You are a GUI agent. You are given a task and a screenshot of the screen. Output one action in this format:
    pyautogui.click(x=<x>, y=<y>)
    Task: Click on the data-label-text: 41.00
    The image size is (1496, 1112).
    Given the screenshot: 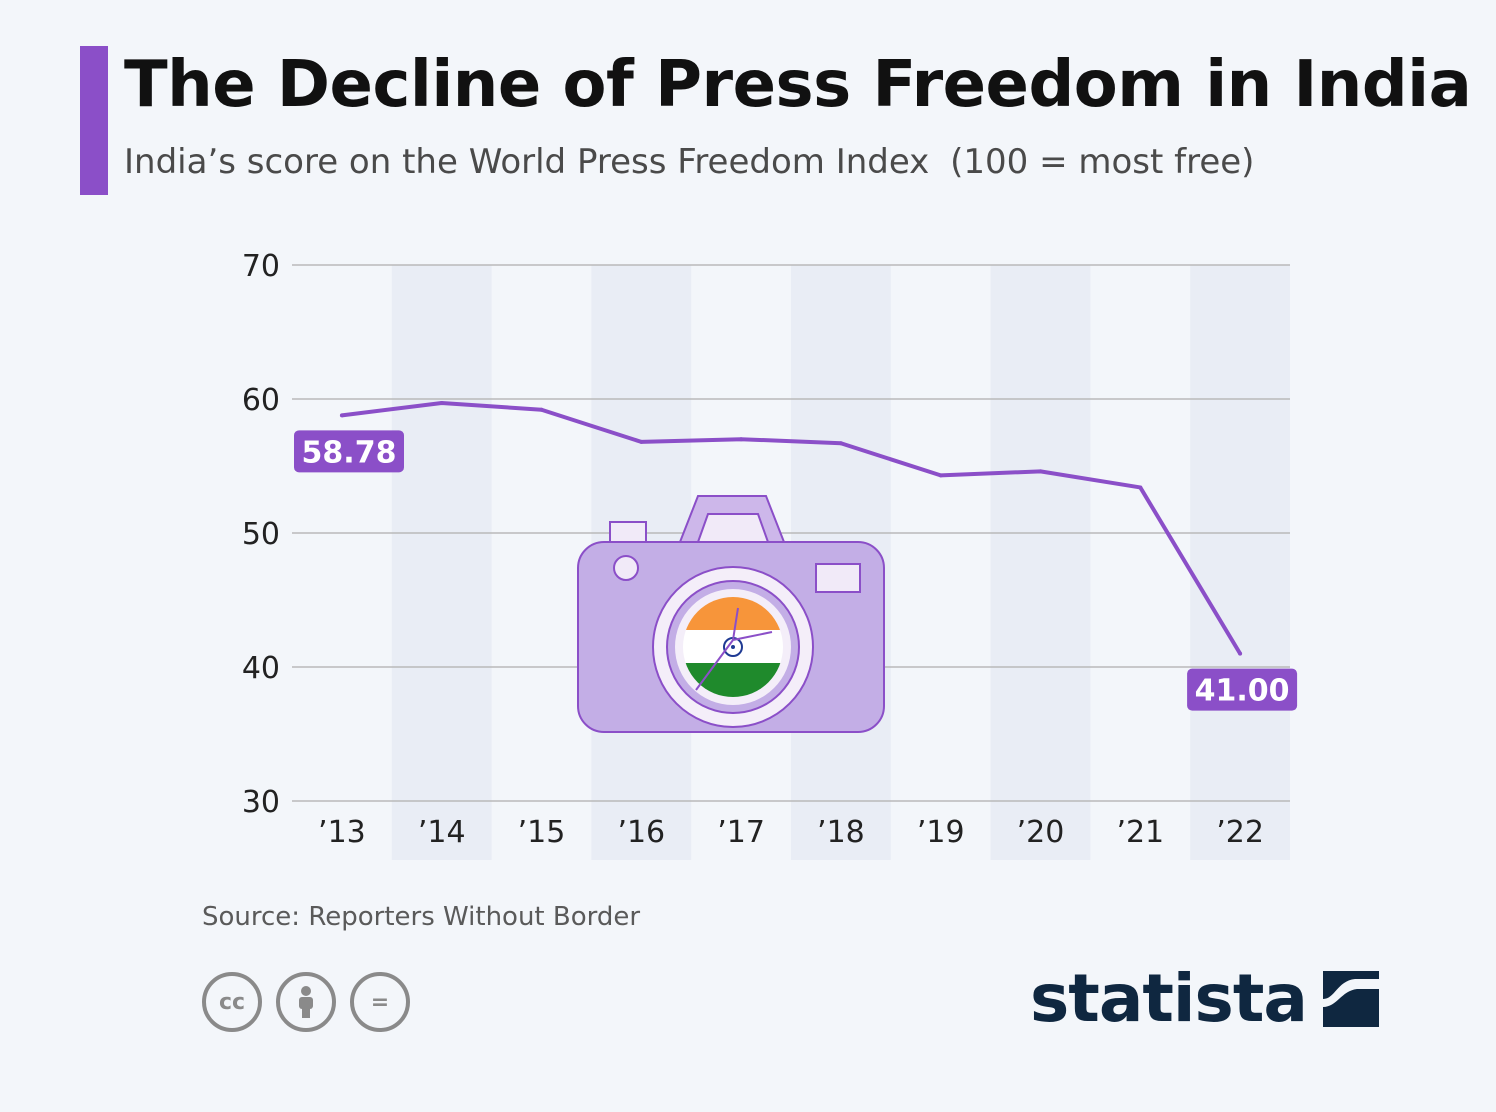 What is the action you would take?
    pyautogui.click(x=1242, y=691)
    